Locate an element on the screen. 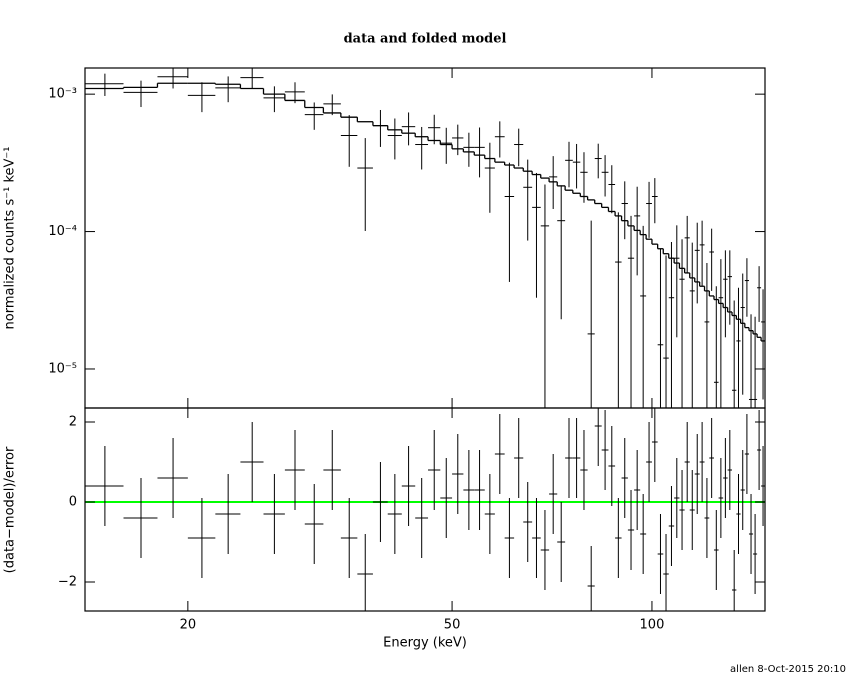 The height and width of the screenshot is (680, 850). x-tick-label: 50 is located at coordinates (452, 625).